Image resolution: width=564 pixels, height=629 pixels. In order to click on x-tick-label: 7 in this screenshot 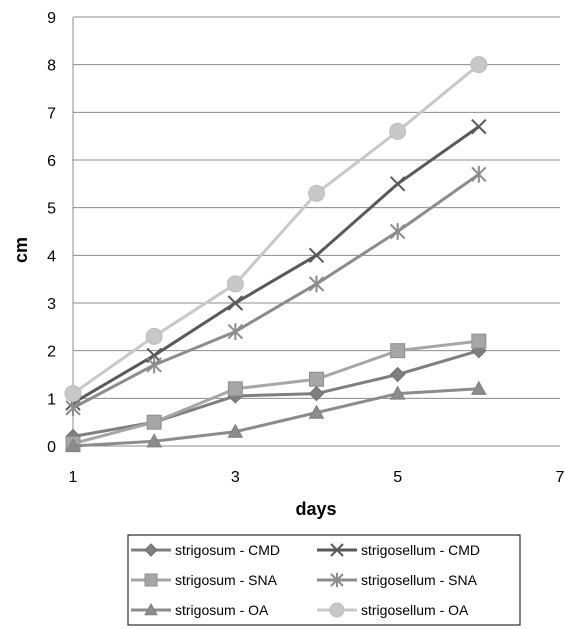, I will do `click(560, 477)`.